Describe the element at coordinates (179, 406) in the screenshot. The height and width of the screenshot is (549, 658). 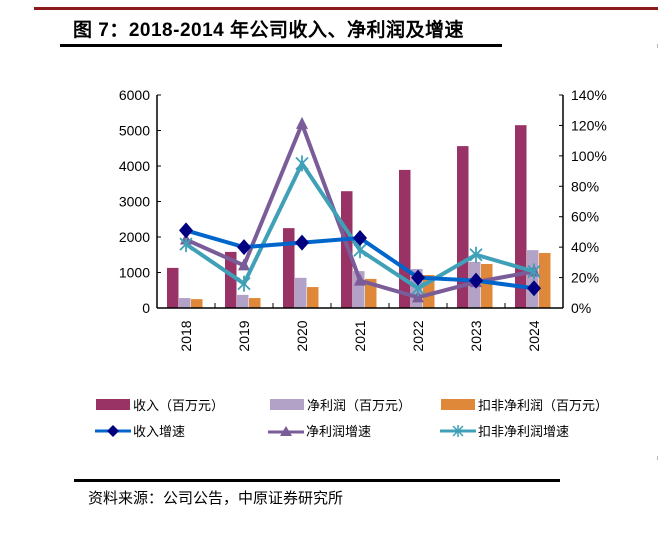
I see `legend-label: 收入（百万元）` at that location.